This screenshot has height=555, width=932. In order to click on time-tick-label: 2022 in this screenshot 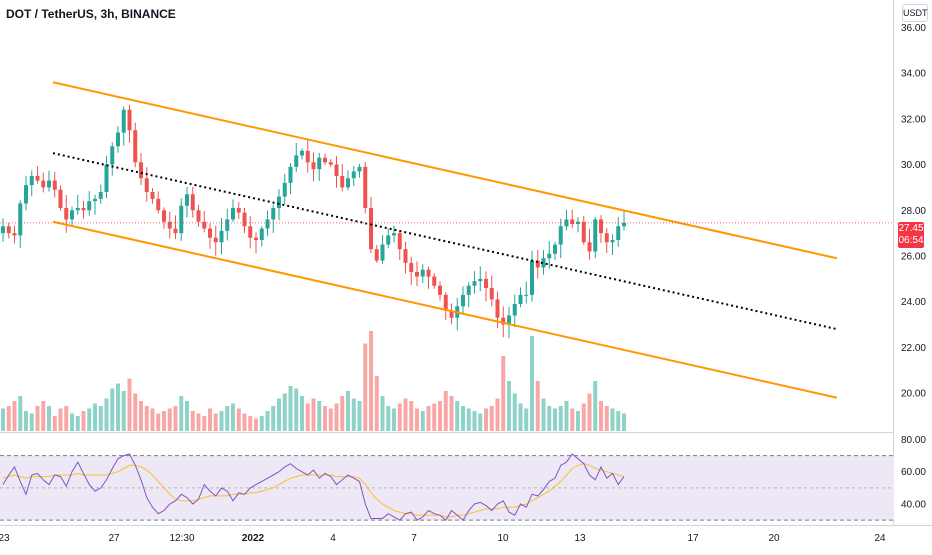, I will do `click(253, 538)`.